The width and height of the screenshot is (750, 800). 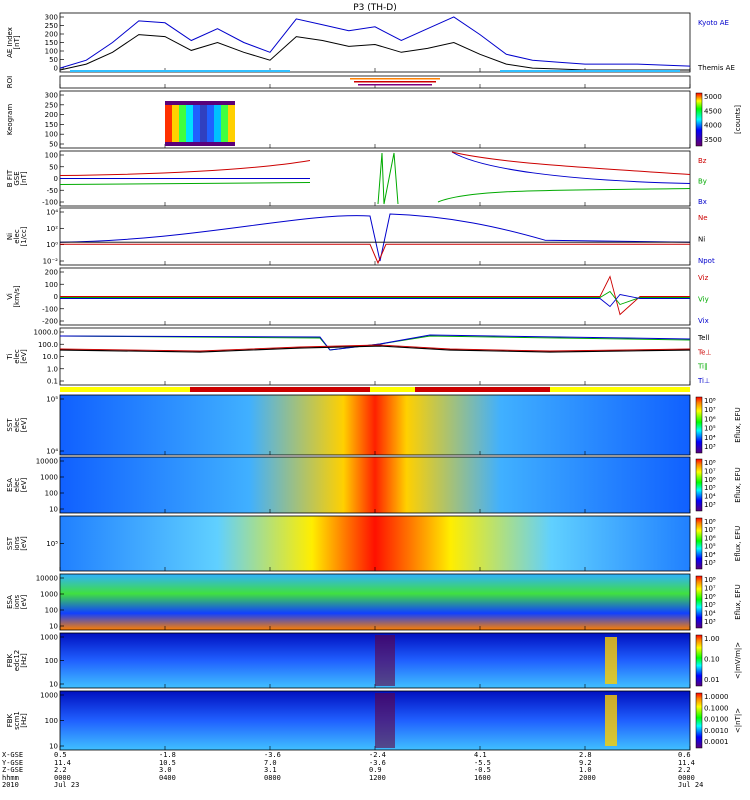 What do you see at coordinates (10, 236) in the screenshot?
I see `ylabel-ni: Ni` at bounding box center [10, 236].